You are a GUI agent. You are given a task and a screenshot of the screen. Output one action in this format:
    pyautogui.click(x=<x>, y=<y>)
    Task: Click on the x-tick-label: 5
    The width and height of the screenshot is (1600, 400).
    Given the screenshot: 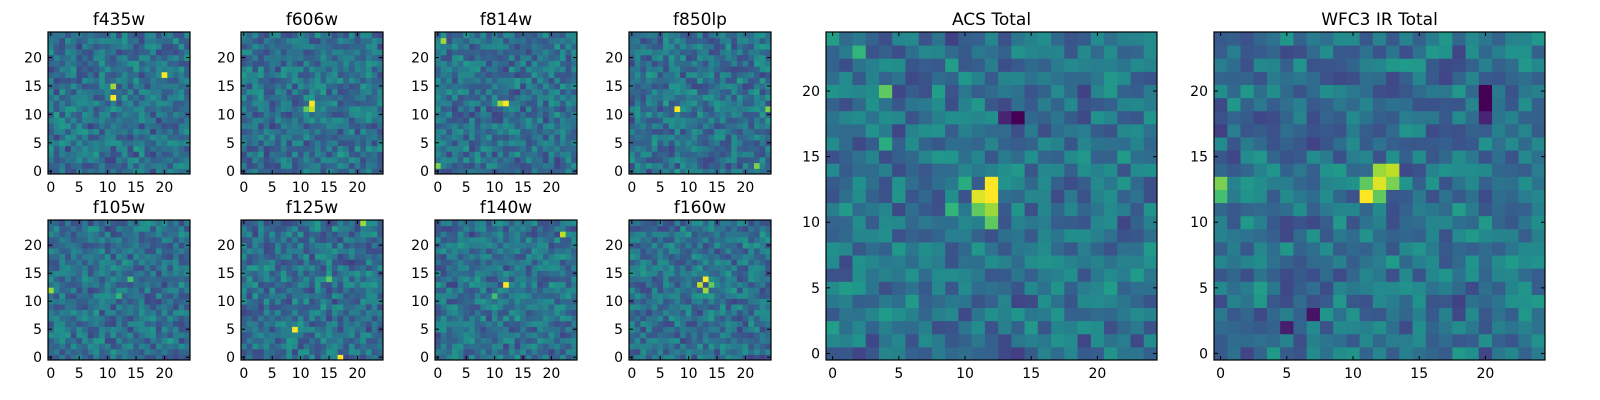 What is the action you would take?
    pyautogui.click(x=79, y=188)
    